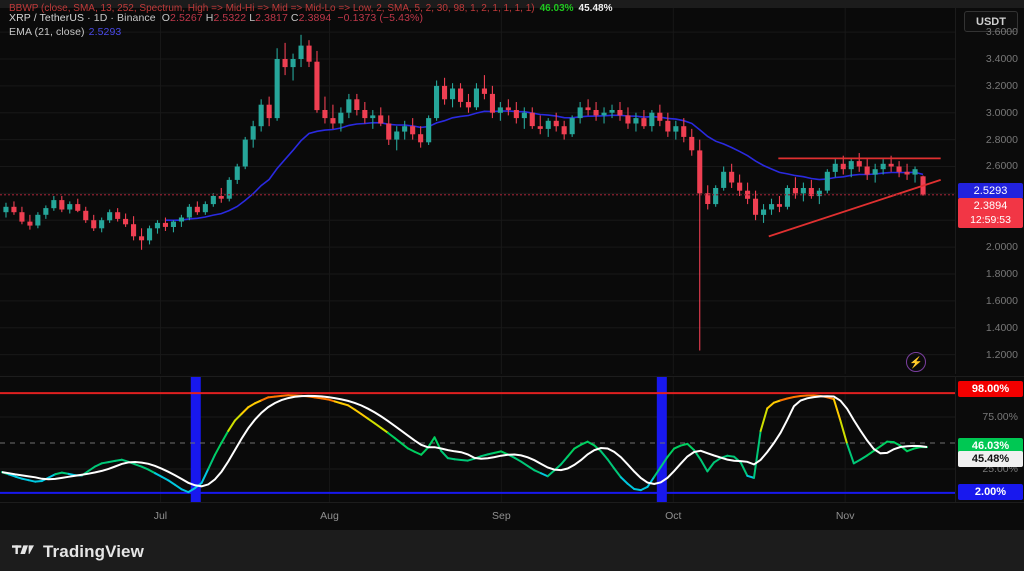 The width and height of the screenshot is (1024, 571). What do you see at coordinates (1001, 247) in the screenshot?
I see `price-axis-tick: 2.0000` at bounding box center [1001, 247].